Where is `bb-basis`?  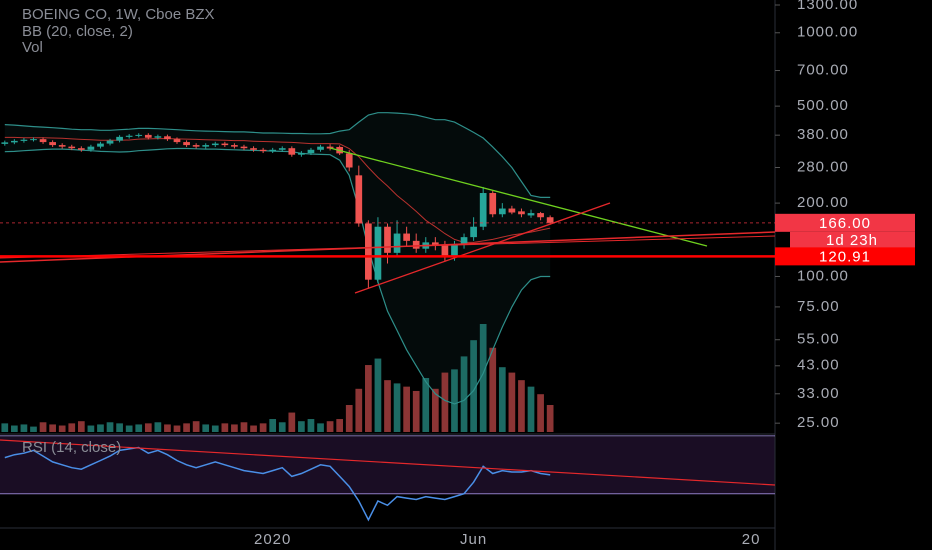 bb-basis is located at coordinates (277, 189).